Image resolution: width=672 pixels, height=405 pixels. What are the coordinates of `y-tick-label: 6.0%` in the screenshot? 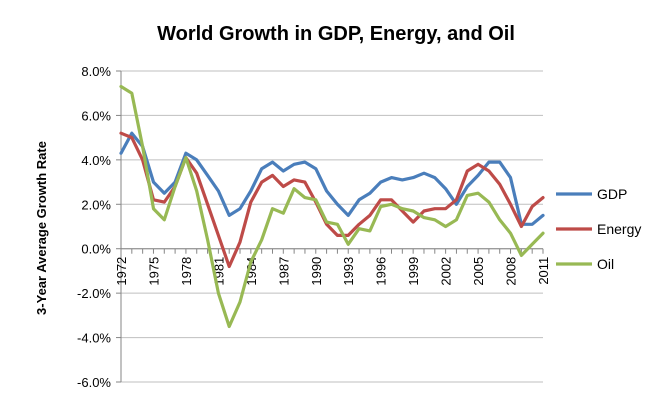 It's located at (96, 115).